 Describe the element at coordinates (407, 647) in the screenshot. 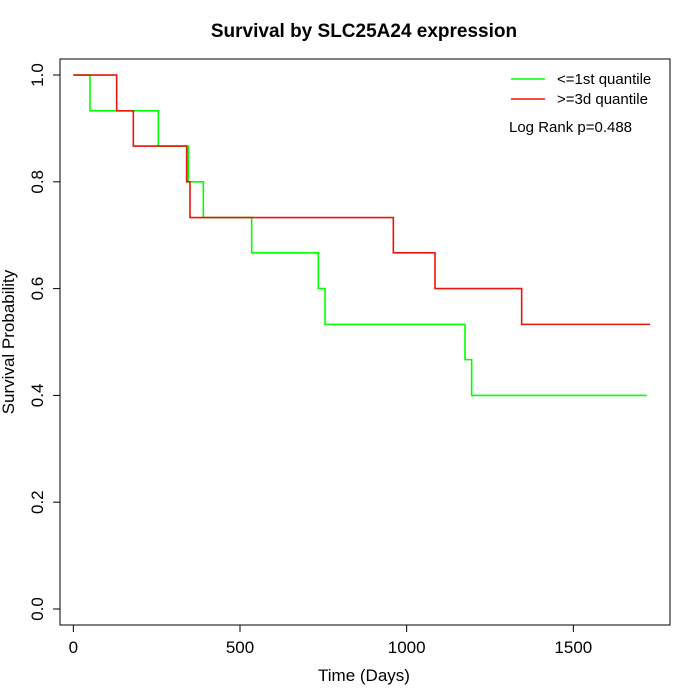

I see `x-tick-label: 1000` at that location.